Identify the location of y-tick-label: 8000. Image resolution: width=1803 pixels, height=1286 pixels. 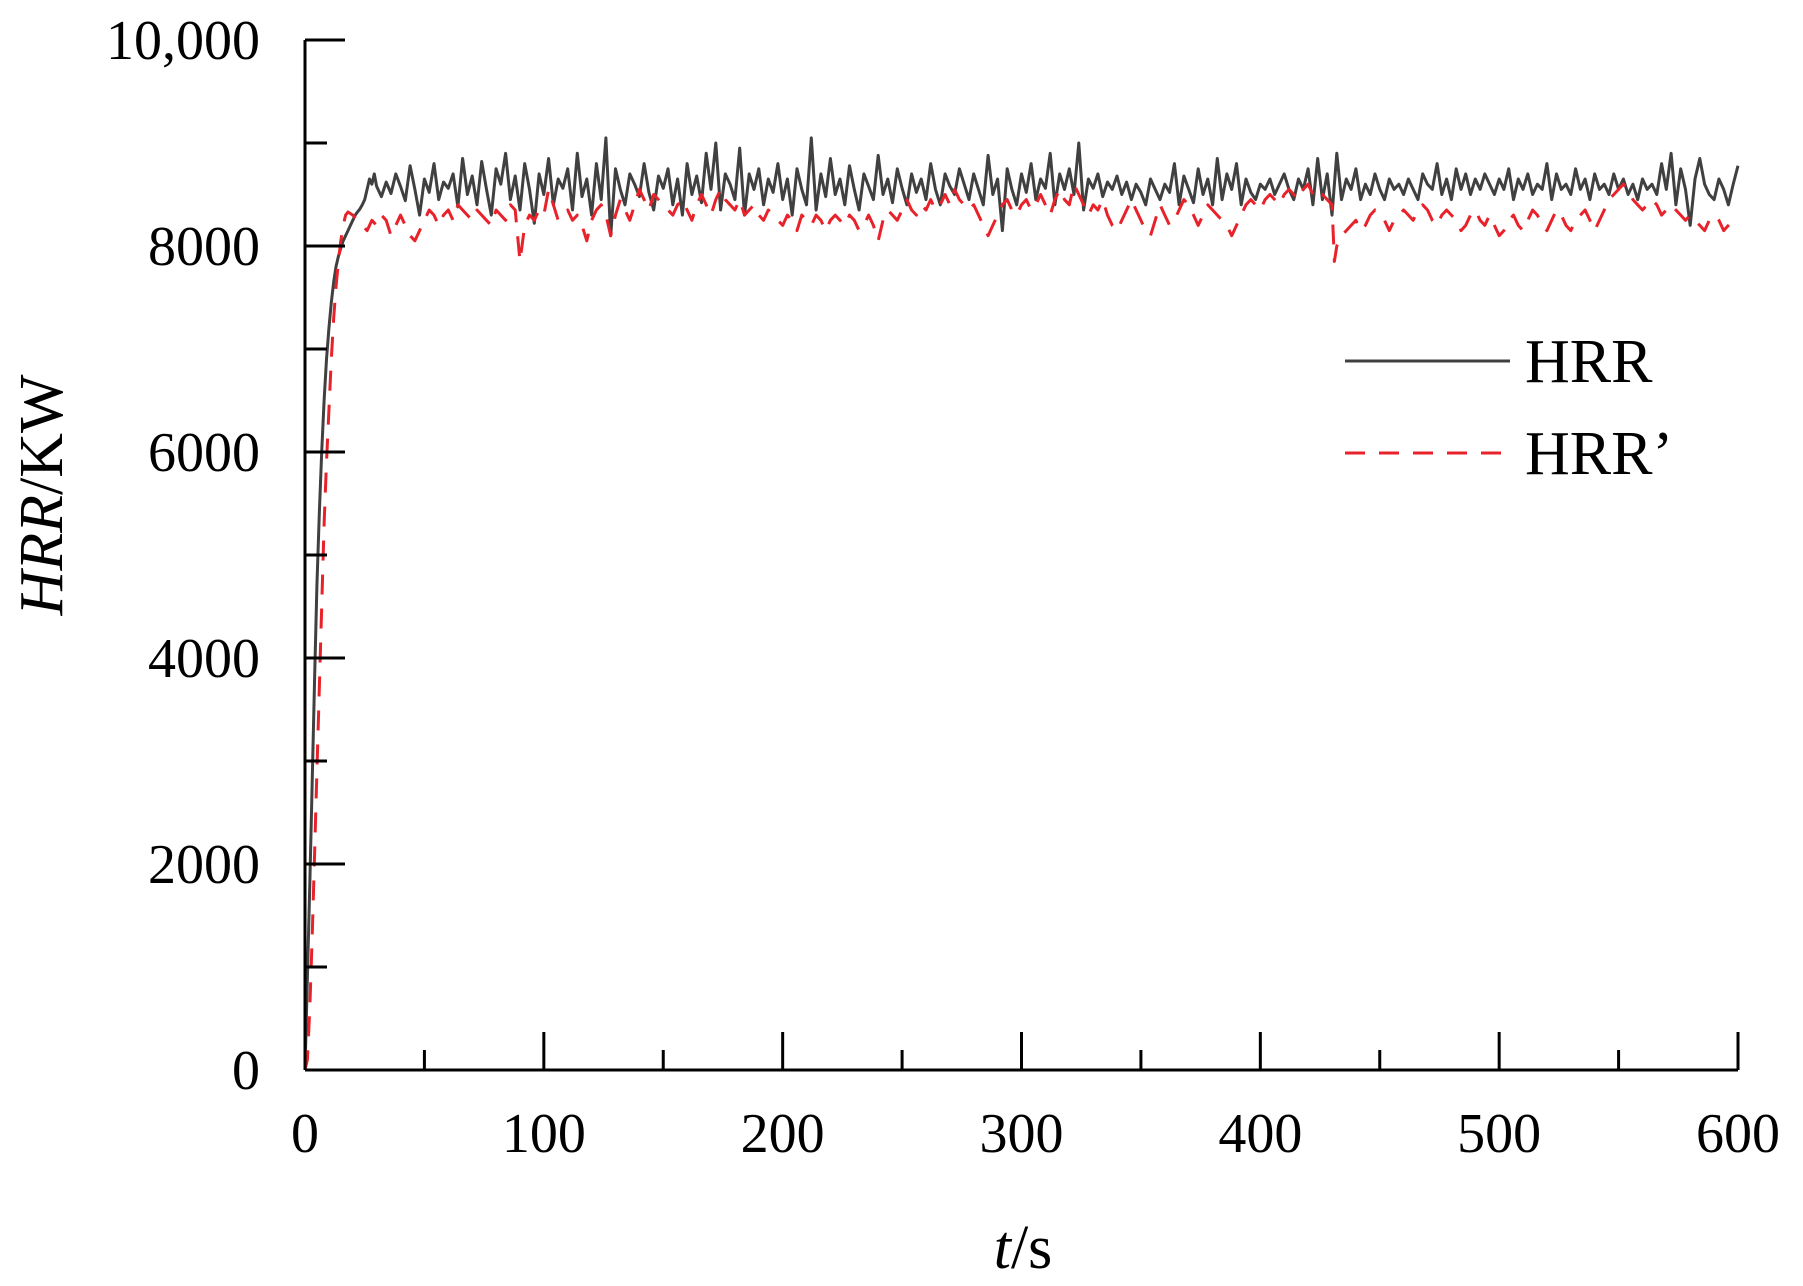
(204, 247).